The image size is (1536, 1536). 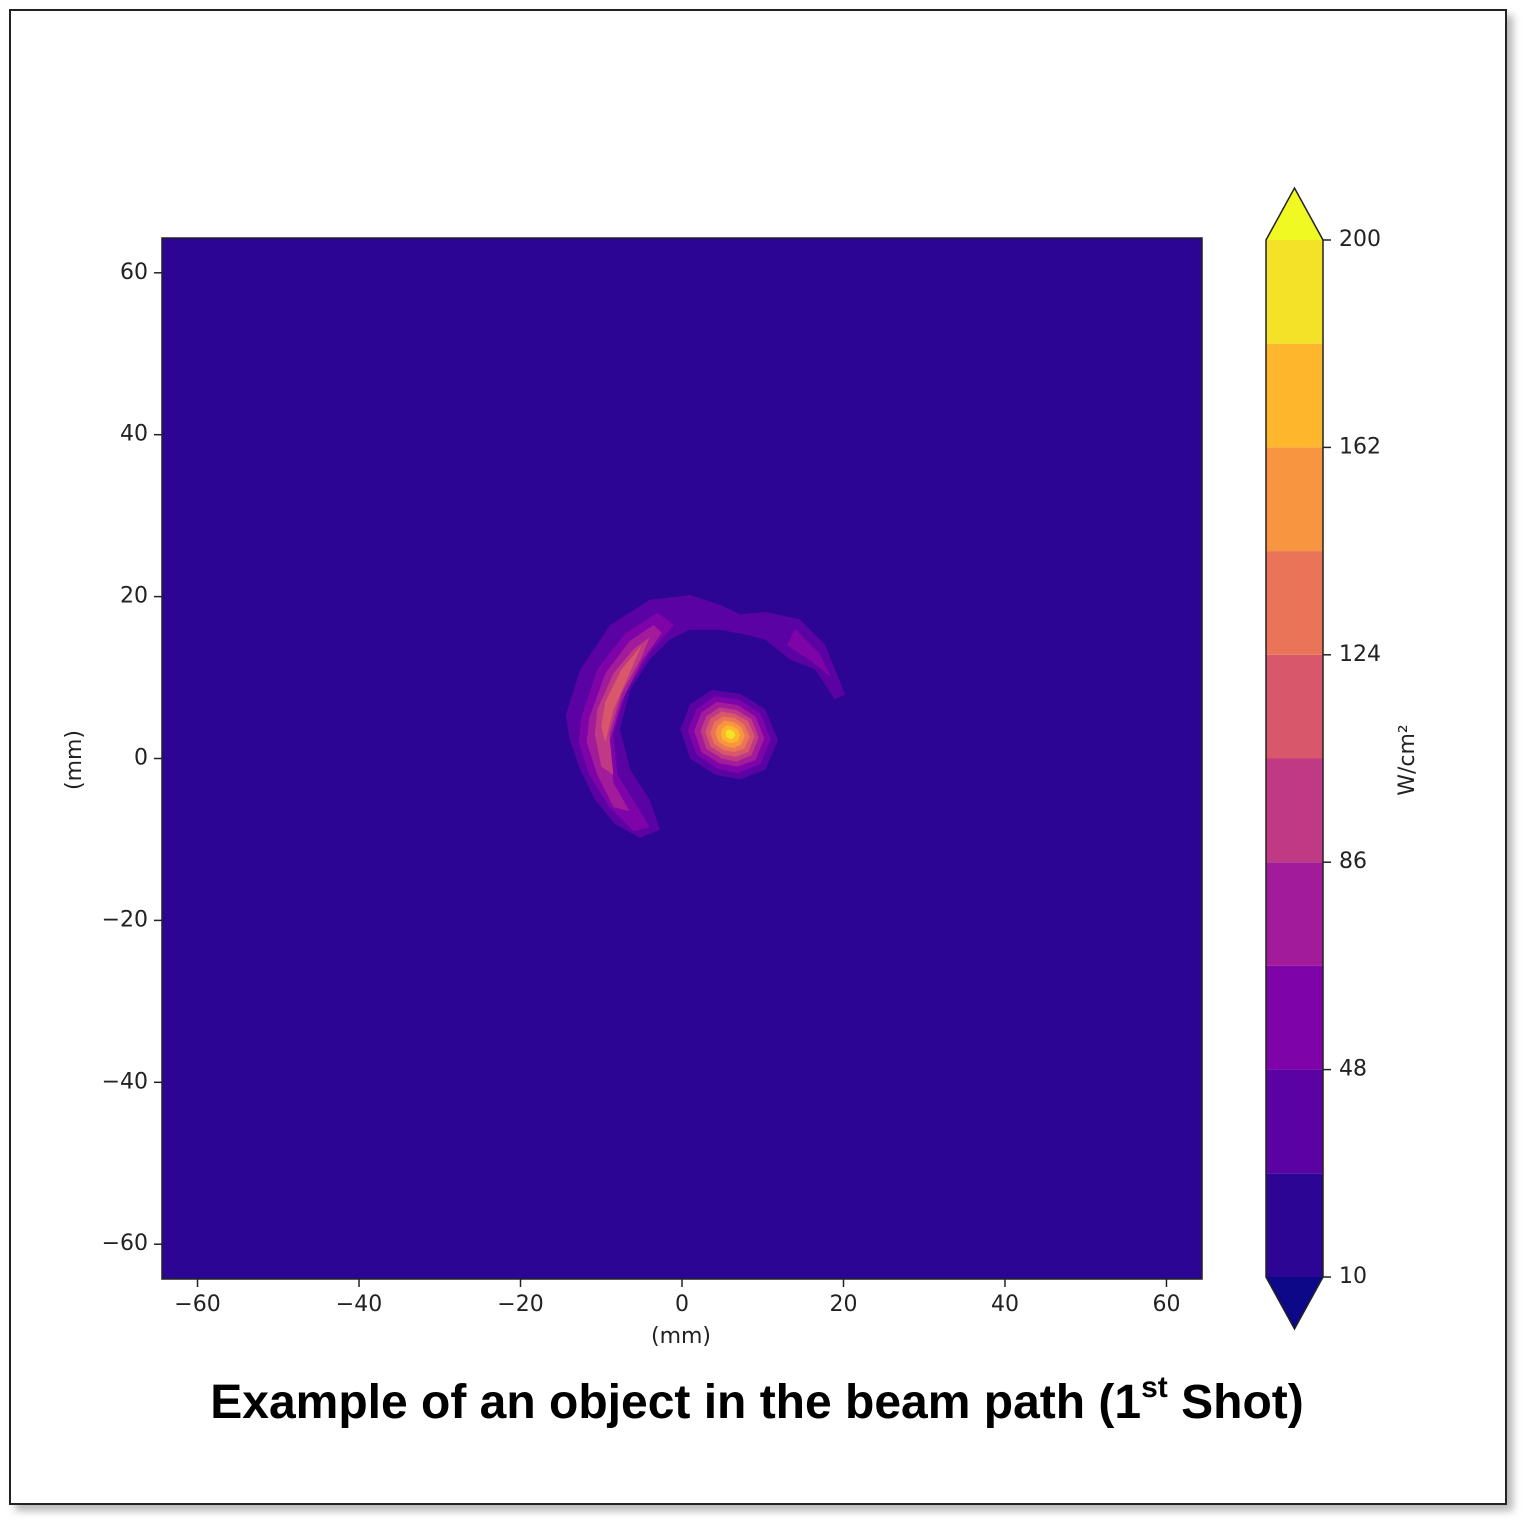 I want to click on caption-end: Shot), so click(x=1236, y=1402).